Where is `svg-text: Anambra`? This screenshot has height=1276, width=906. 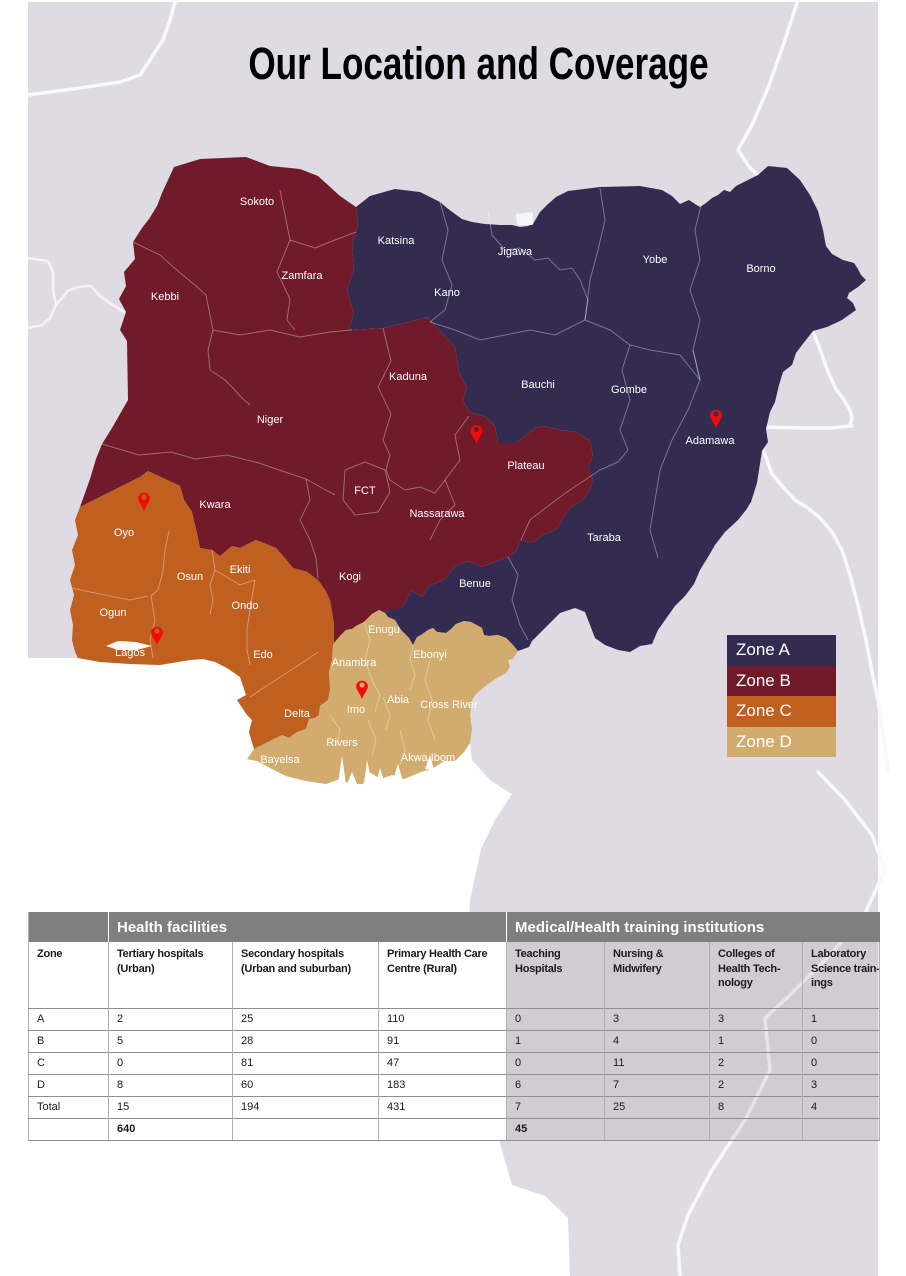
svg-text: Anambra is located at coordinates (355, 663).